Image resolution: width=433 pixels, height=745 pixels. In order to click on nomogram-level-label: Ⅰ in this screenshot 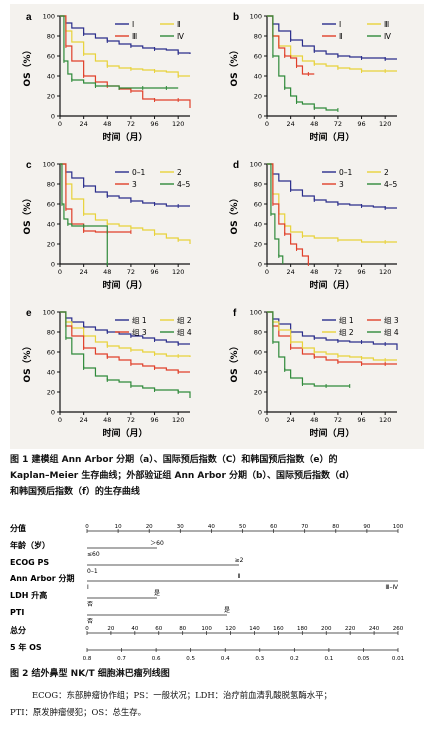, I will do `click(88, 587)`.